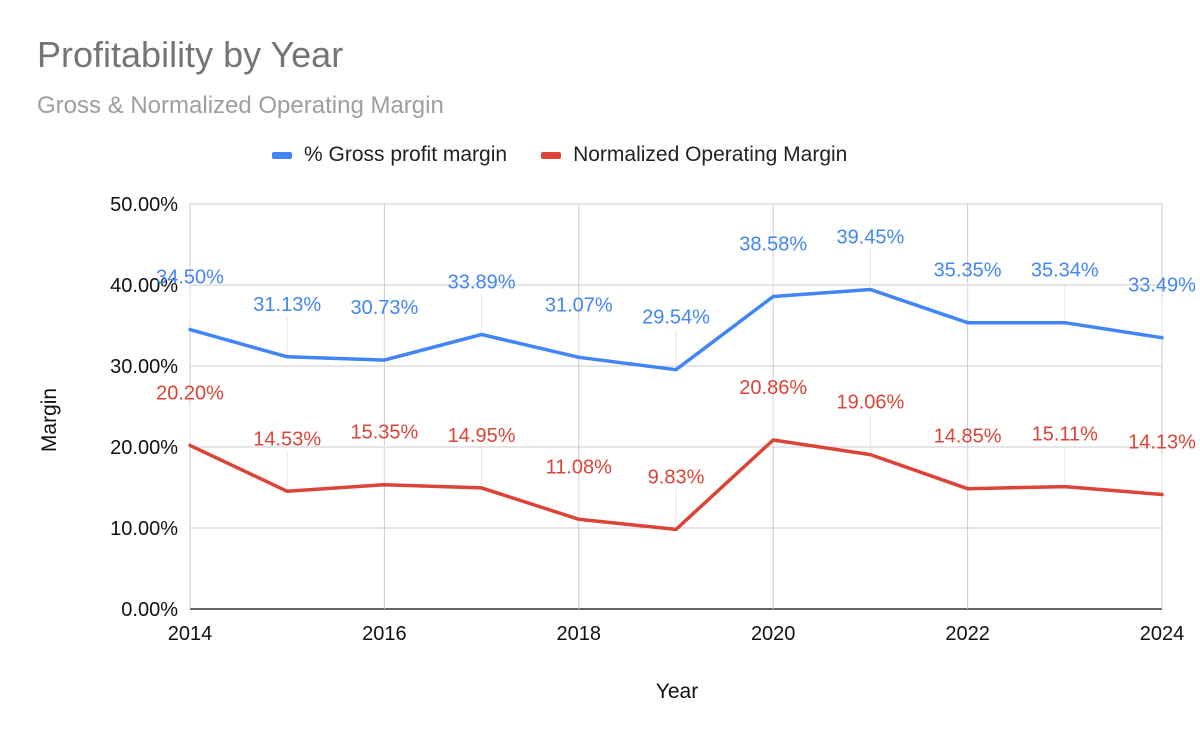 The width and height of the screenshot is (1200, 742). I want to click on y-tick-label: 0.00%, so click(149, 610).